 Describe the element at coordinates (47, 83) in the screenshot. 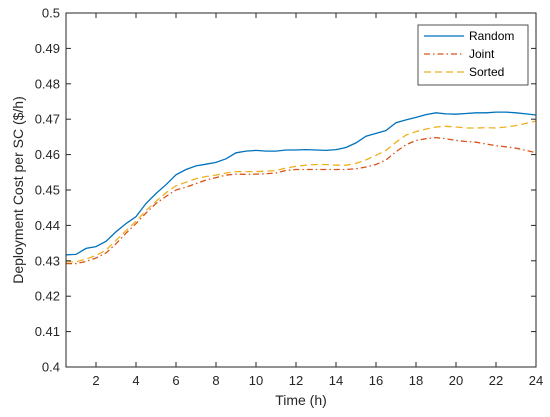

I see `y-tick-label: 0.48` at that location.